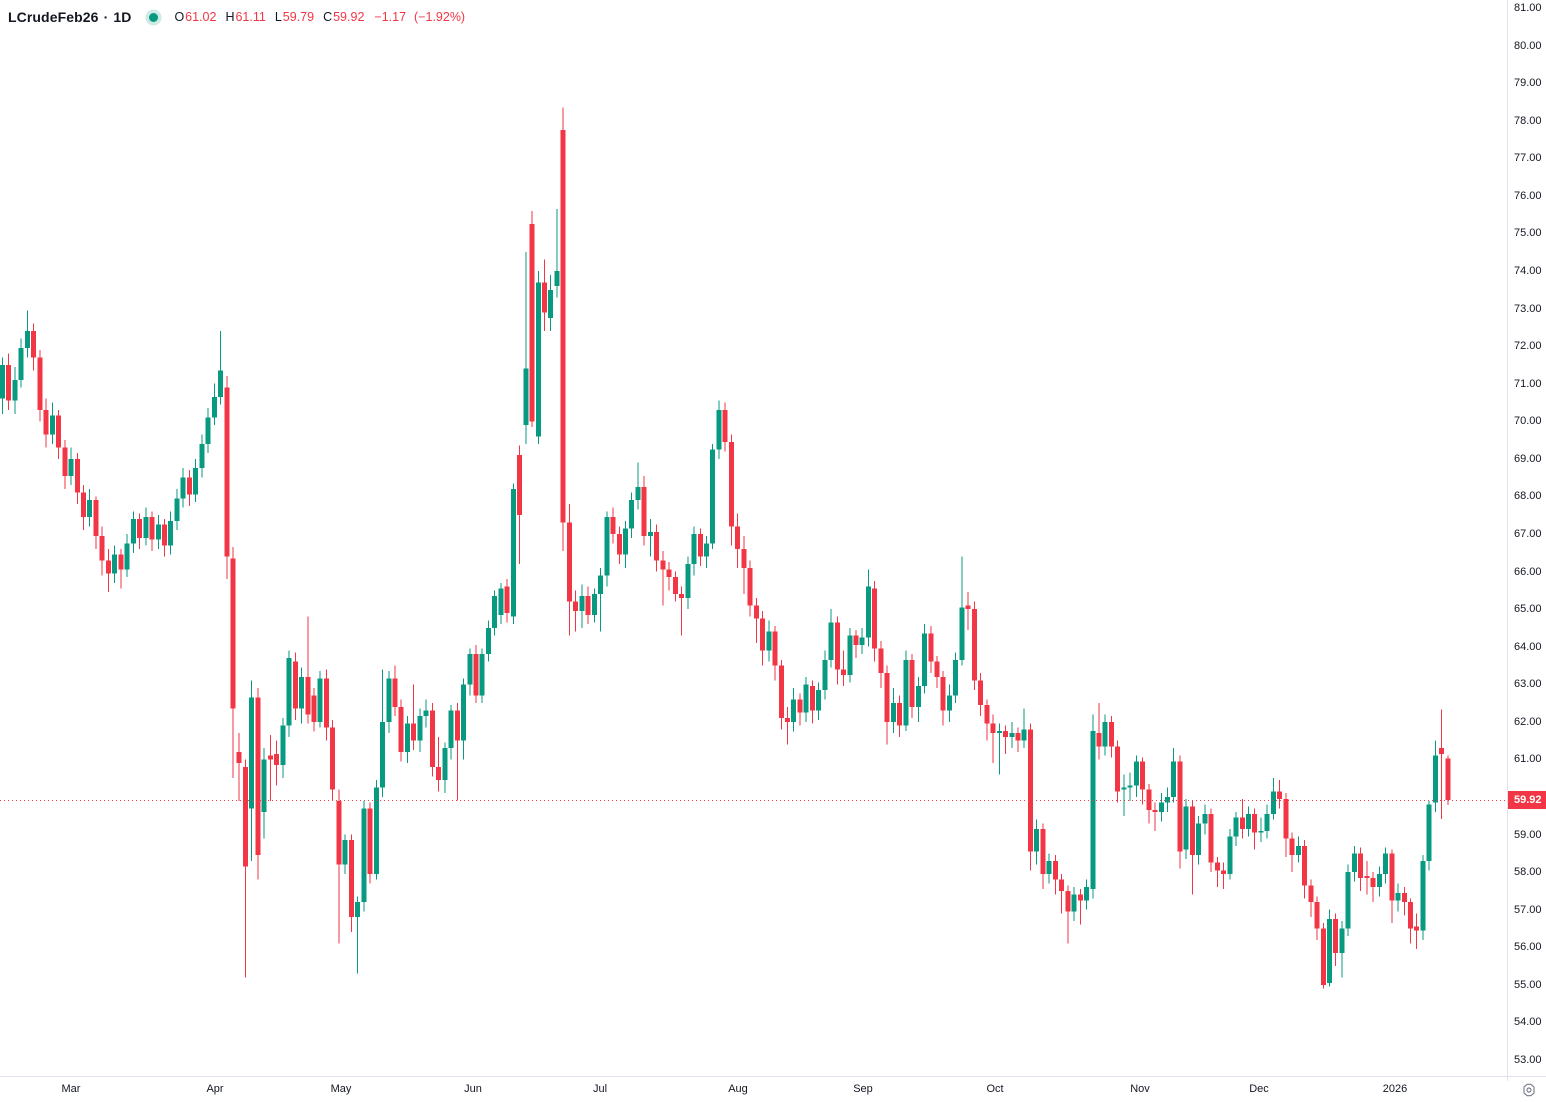  Describe the element at coordinates (1528, 571) in the screenshot. I see `price-tick-label: 66.00` at that location.